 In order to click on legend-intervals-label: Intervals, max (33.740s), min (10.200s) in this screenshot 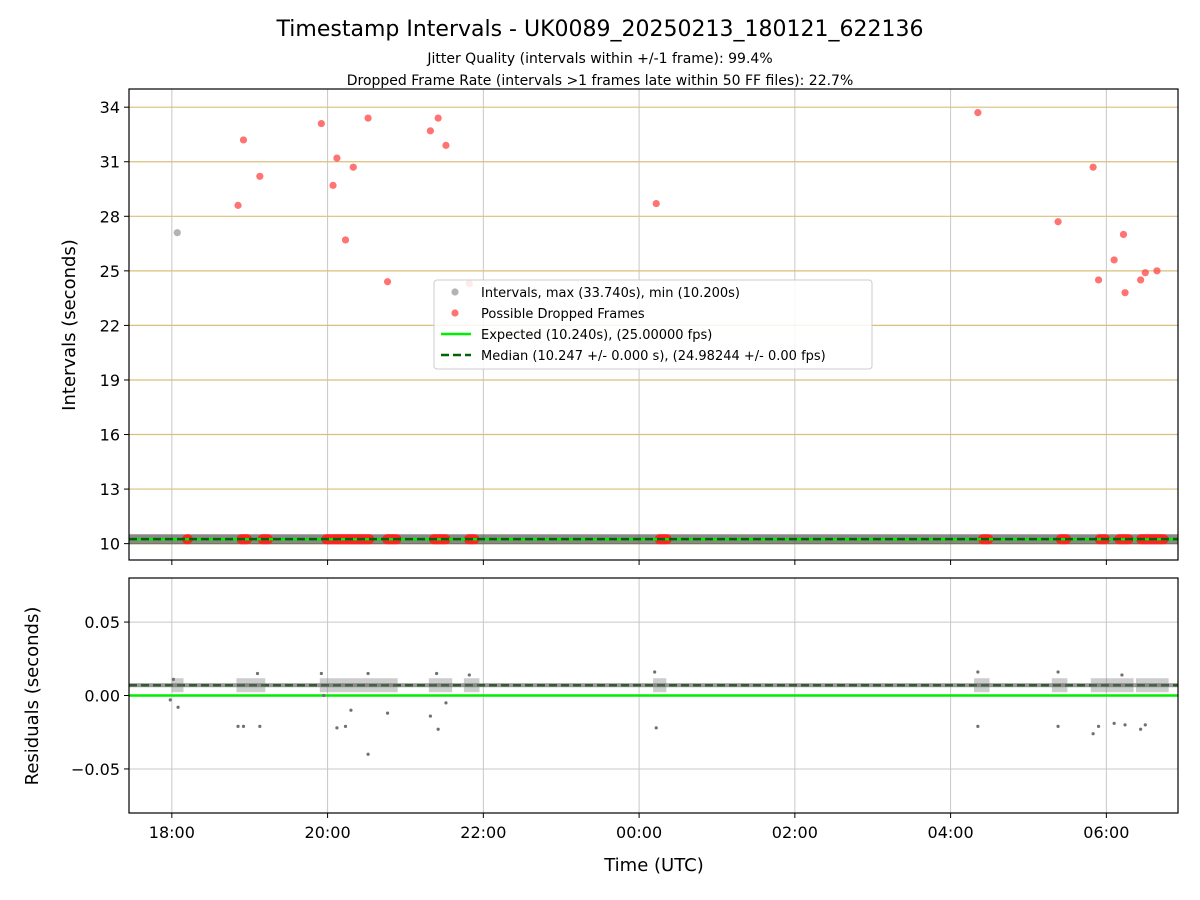, I will do `click(610, 293)`.